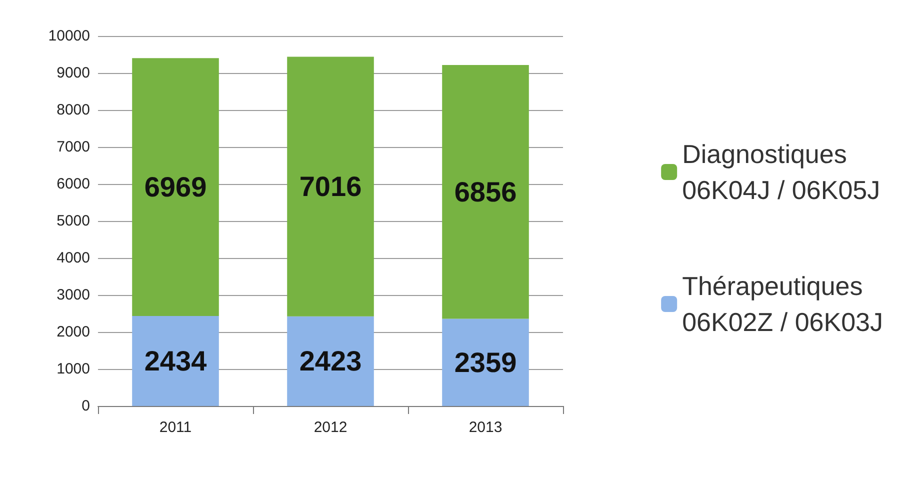 The width and height of the screenshot is (920, 477). Describe the element at coordinates (73, 369) in the screenshot. I see `y-tick-label: 1000` at that location.